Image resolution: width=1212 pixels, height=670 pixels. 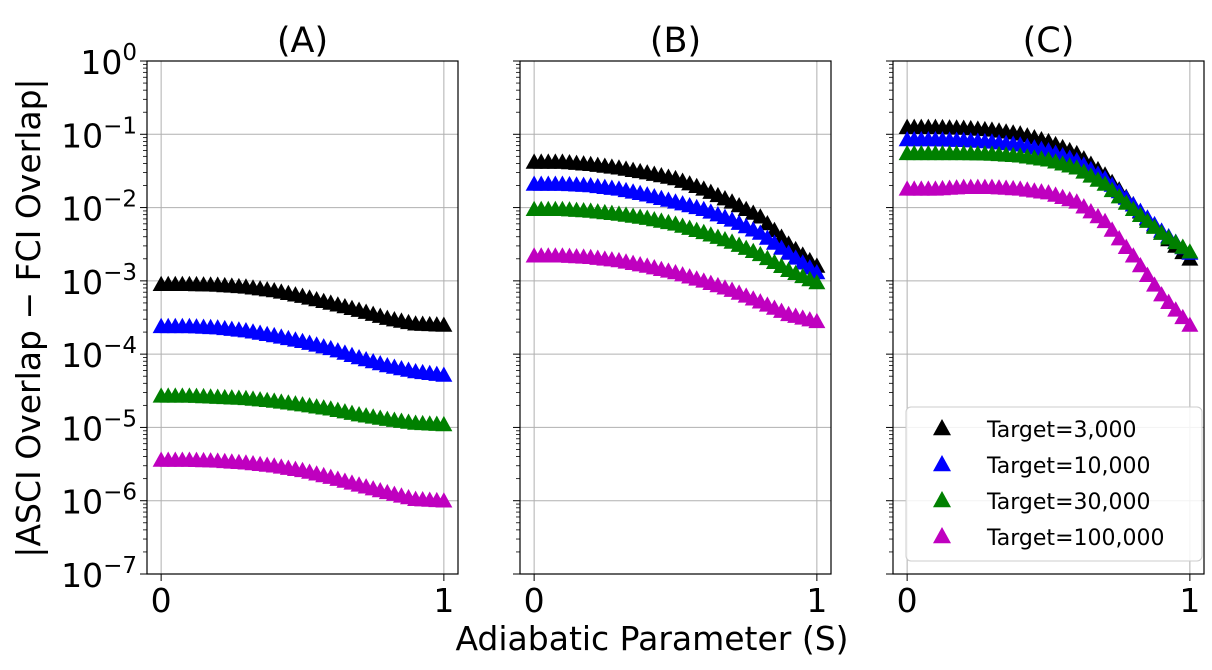 I want to click on legend-label: Target=3,000, so click(x=1061, y=430).